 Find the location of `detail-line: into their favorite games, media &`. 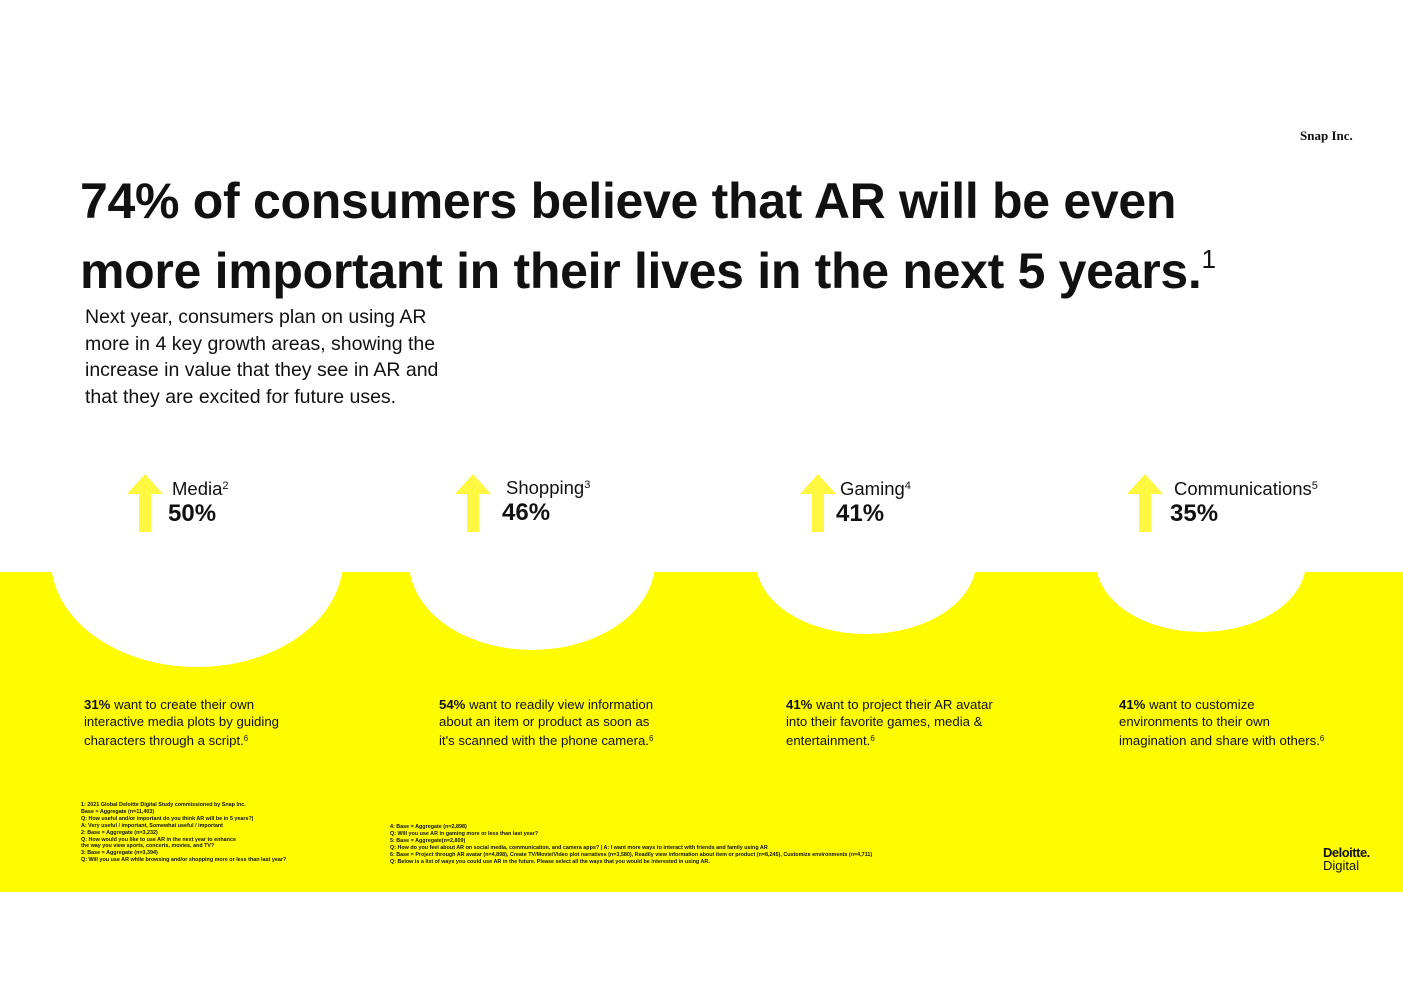

detail-line: into their favorite games, media & is located at coordinates (889, 721).